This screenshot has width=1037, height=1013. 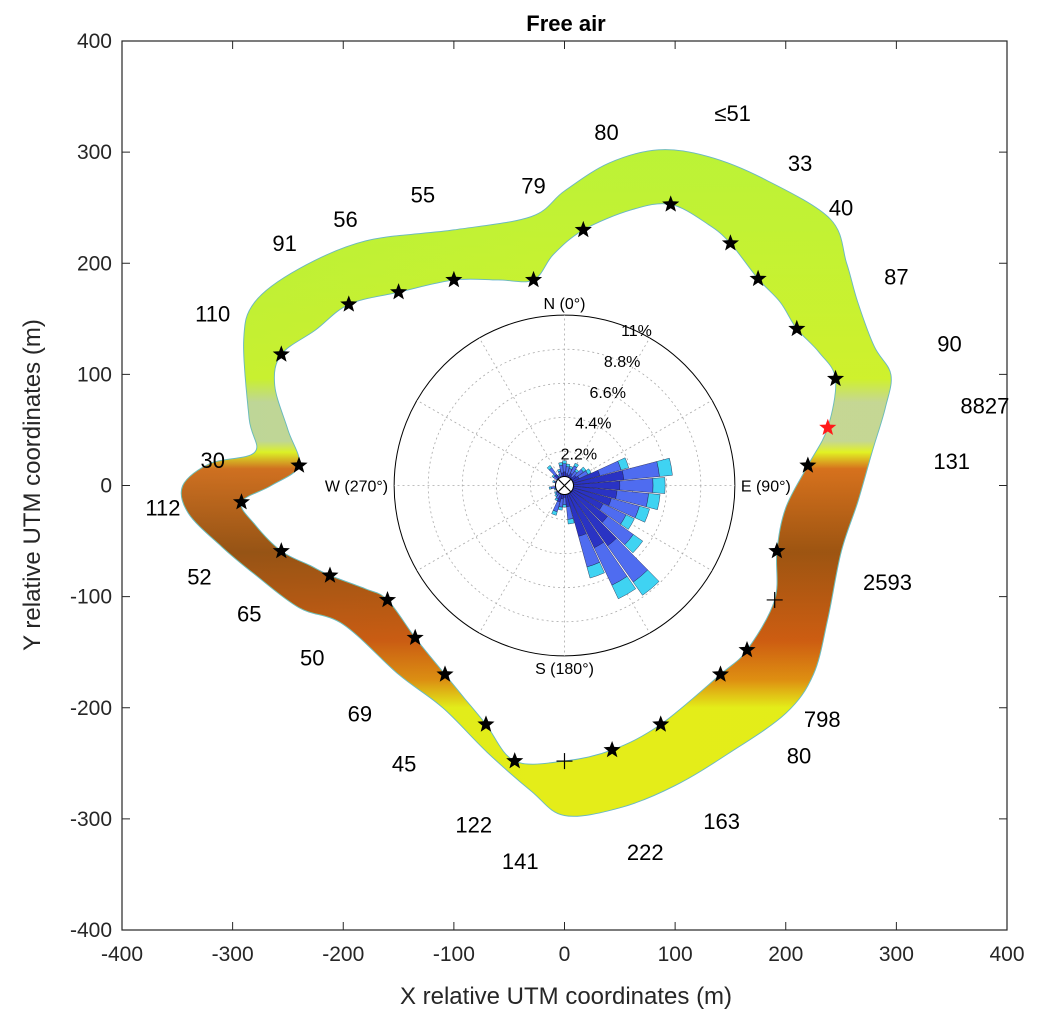 What do you see at coordinates (721, 821) in the screenshot?
I see `annotation-label: 163` at bounding box center [721, 821].